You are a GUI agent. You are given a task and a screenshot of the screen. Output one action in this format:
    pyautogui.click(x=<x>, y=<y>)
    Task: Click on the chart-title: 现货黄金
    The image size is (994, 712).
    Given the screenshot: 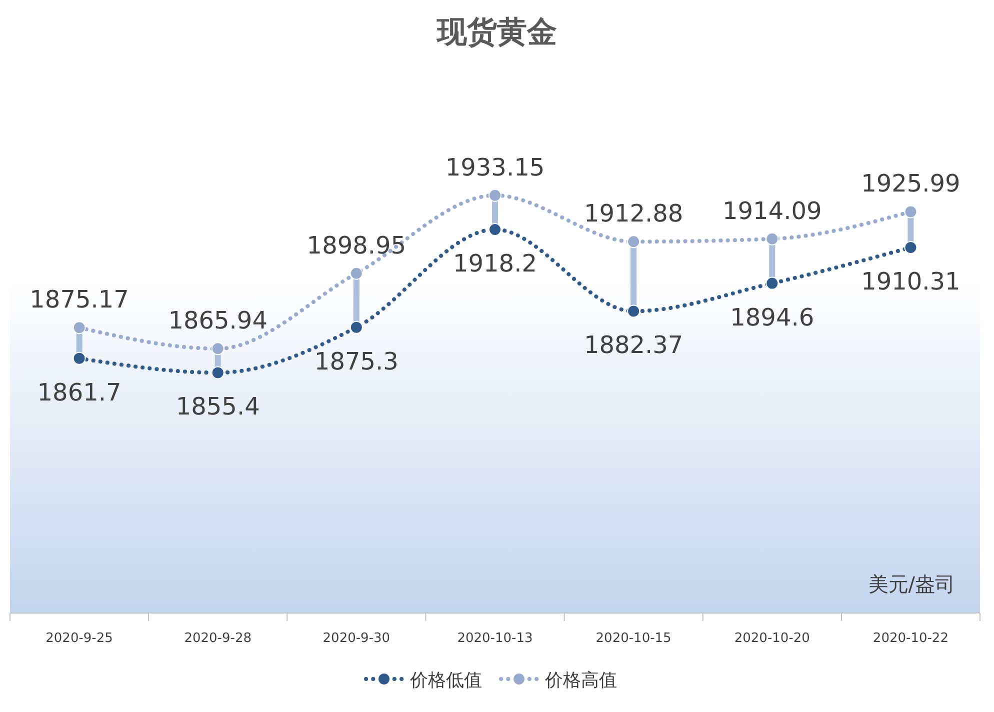 What is the action you would take?
    pyautogui.click(x=496, y=32)
    